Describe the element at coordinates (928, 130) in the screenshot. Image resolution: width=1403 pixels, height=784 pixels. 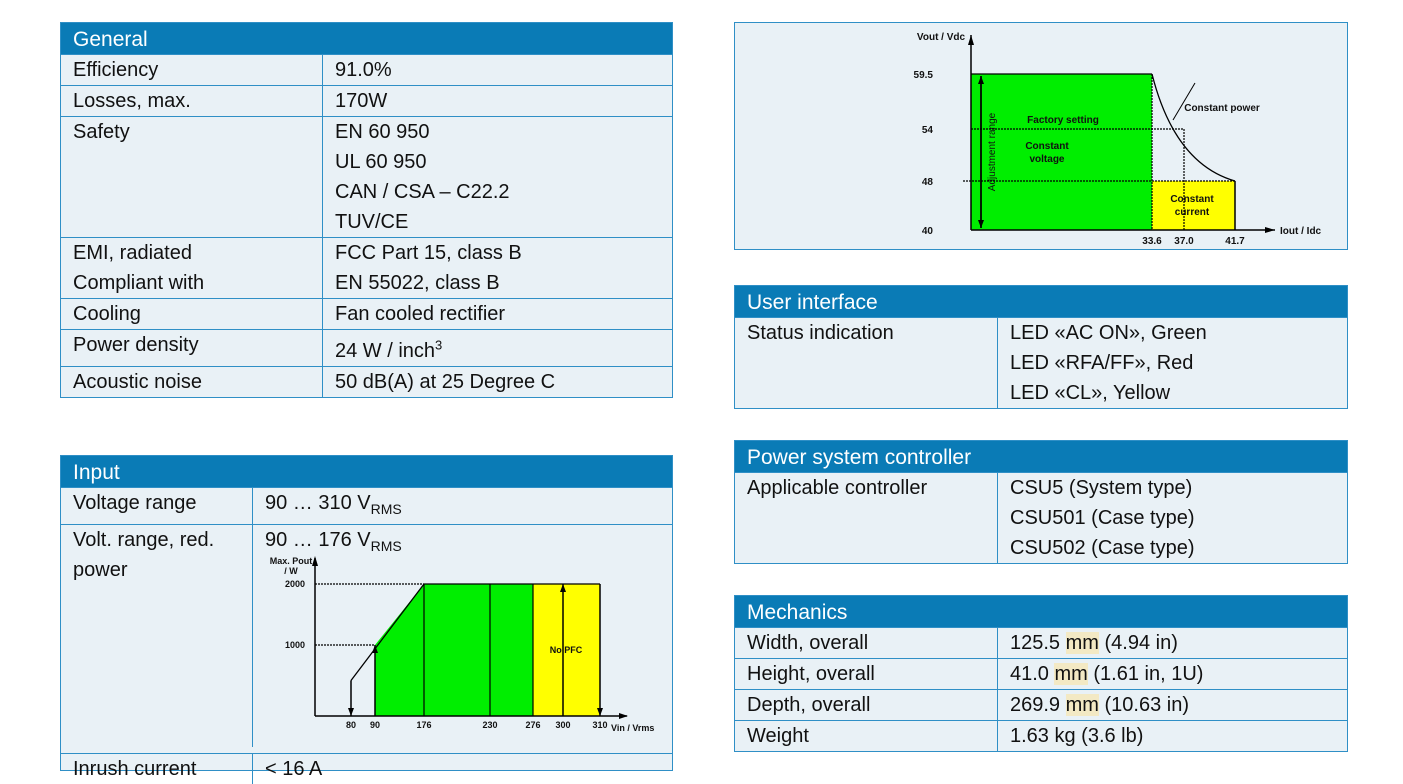
I see `y-tick-label: 54` at that location.